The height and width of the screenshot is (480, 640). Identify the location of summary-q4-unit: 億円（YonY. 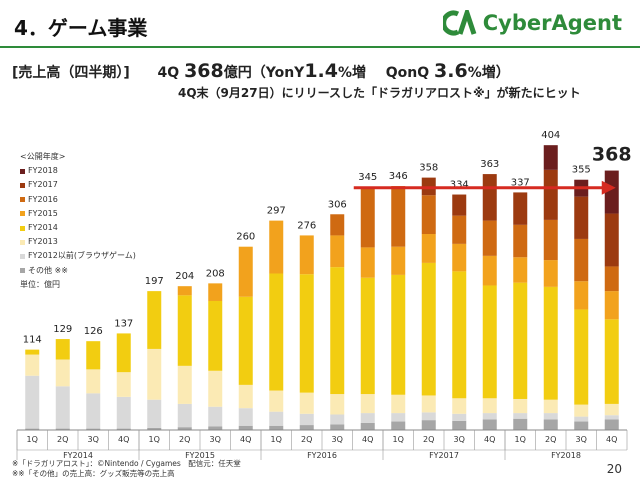
(264, 73).